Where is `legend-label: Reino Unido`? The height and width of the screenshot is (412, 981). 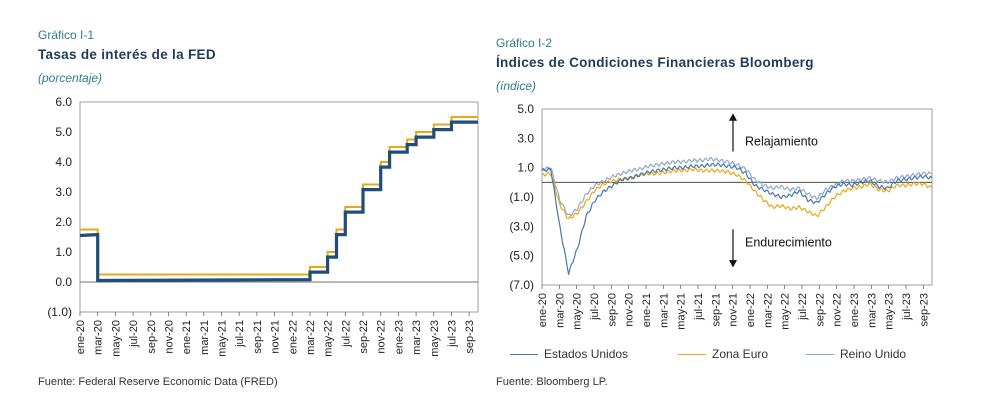 legend-label: Reino Unido is located at coordinates (873, 354).